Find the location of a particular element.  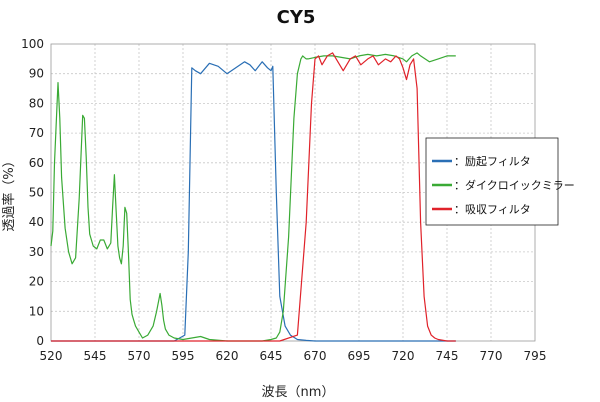

y-tick-label: 90 is located at coordinates (36, 74).